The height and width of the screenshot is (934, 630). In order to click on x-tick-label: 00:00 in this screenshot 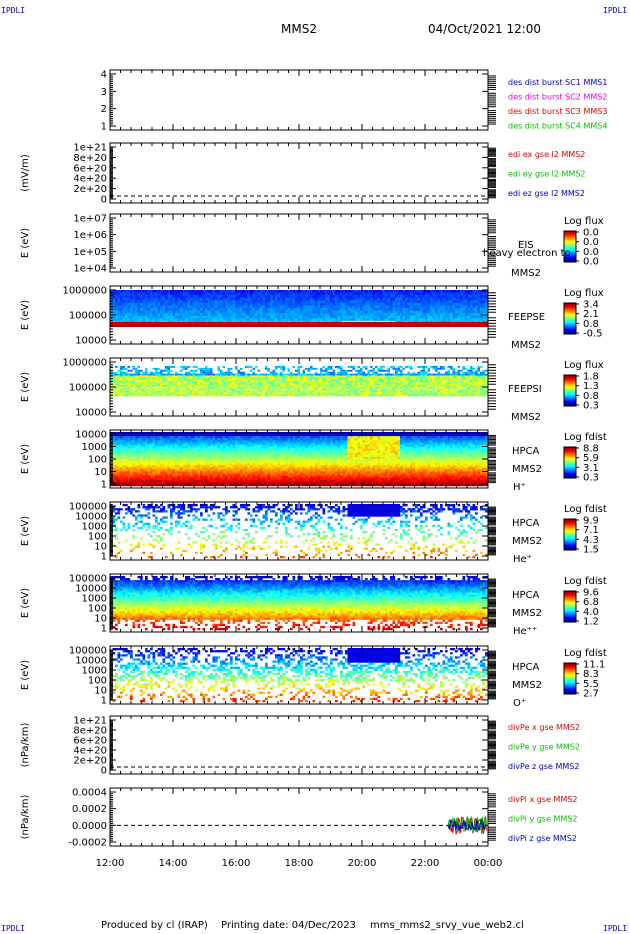, I will do `click(488, 863)`.